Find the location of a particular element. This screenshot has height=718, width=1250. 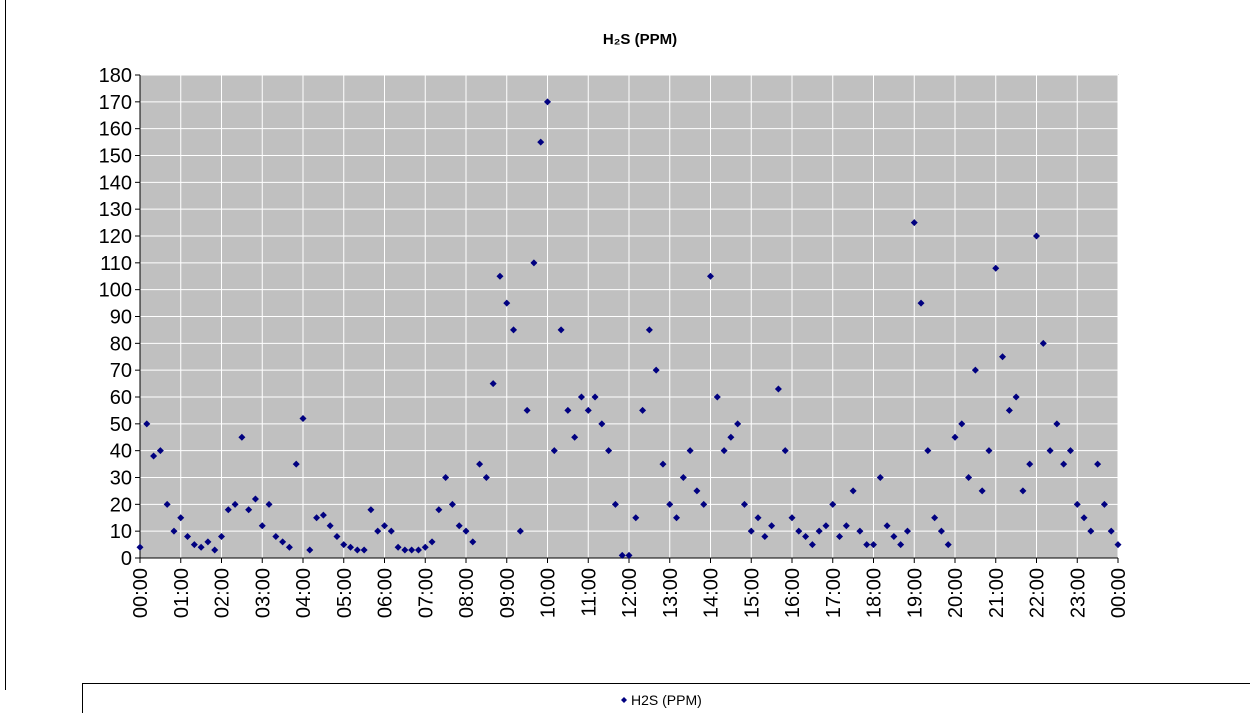

x-tick-label: 23:00 is located at coordinates (1078, 593).